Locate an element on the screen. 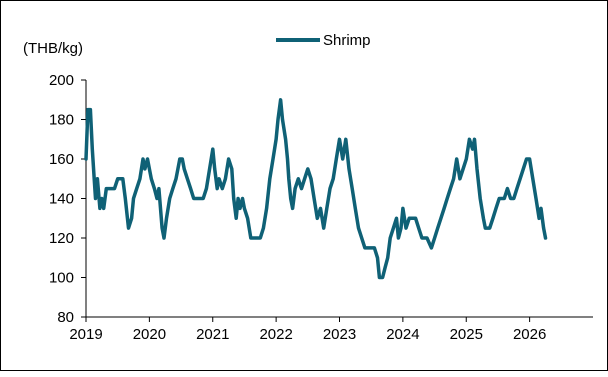 This screenshot has width=608, height=377. y-tick-label: 120 is located at coordinates (61, 238).